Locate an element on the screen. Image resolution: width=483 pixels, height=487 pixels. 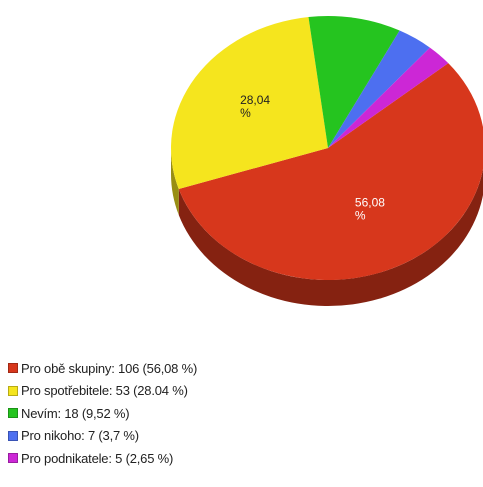
slice-label-0: 56,08% is located at coordinates (370, 208).